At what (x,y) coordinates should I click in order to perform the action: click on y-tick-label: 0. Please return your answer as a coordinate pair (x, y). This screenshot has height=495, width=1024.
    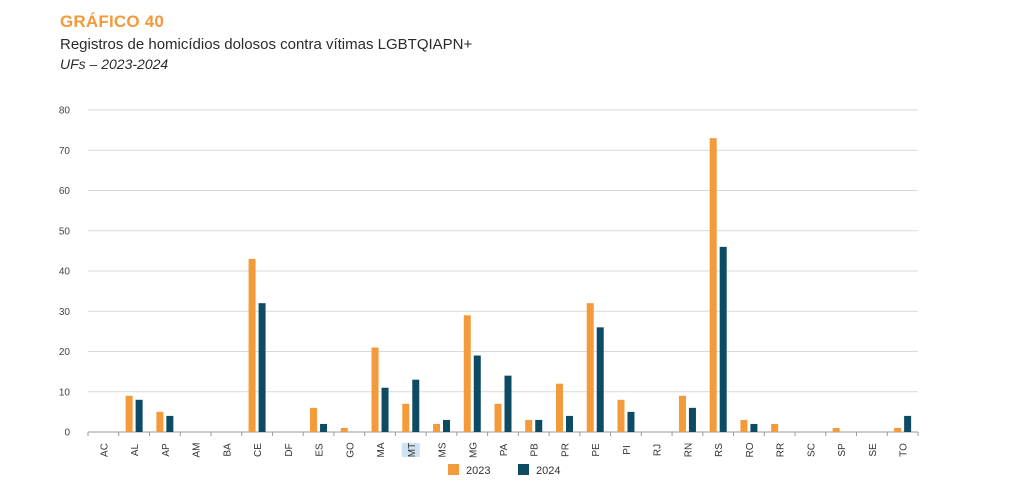
    Looking at the image, I should click on (67, 433).